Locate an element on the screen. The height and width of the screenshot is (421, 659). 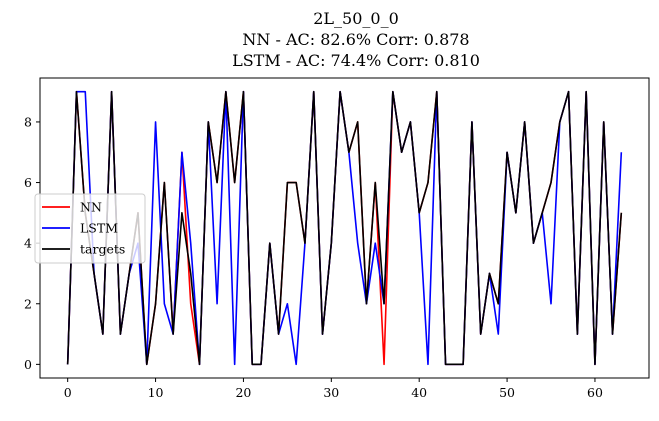
y-tick-label: 4 is located at coordinates (28, 243).